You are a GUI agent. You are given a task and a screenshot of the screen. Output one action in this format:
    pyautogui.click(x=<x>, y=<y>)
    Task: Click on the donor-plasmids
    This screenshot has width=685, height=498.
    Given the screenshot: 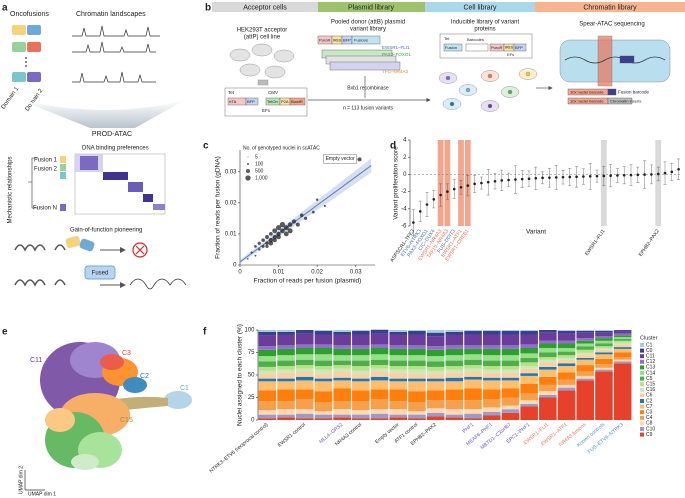 What is the action you would take?
    pyautogui.click(x=359, y=53)
    